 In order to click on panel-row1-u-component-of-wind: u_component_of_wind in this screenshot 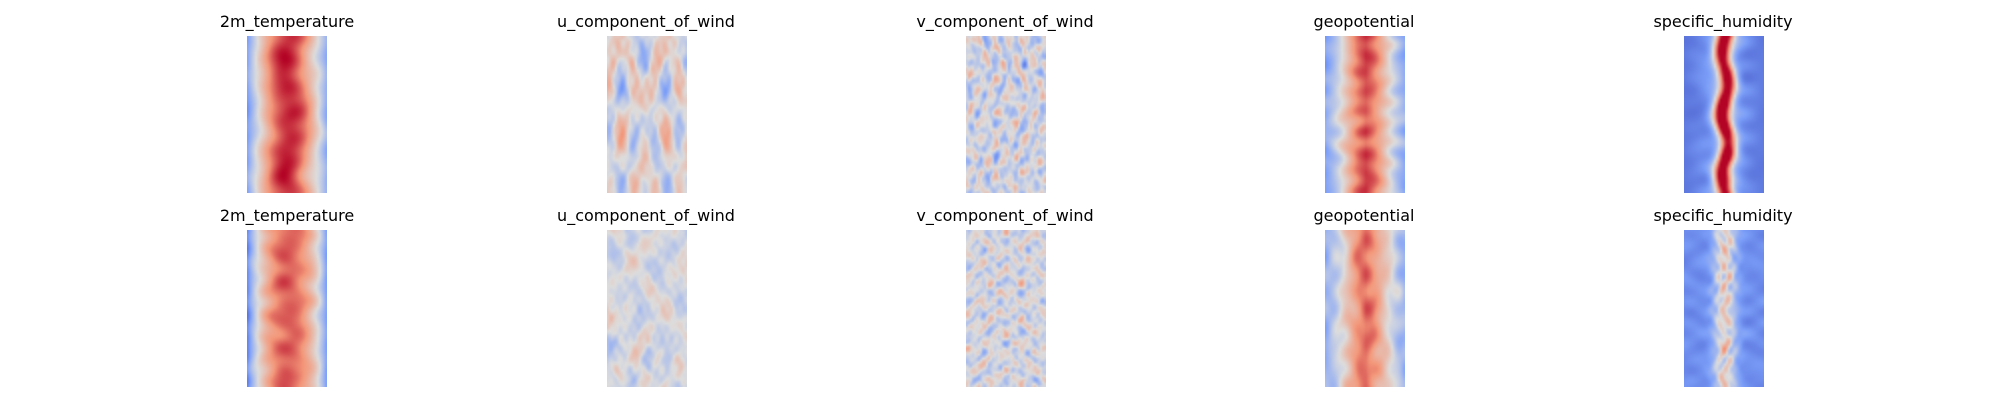, I will do `click(646, 102)`.